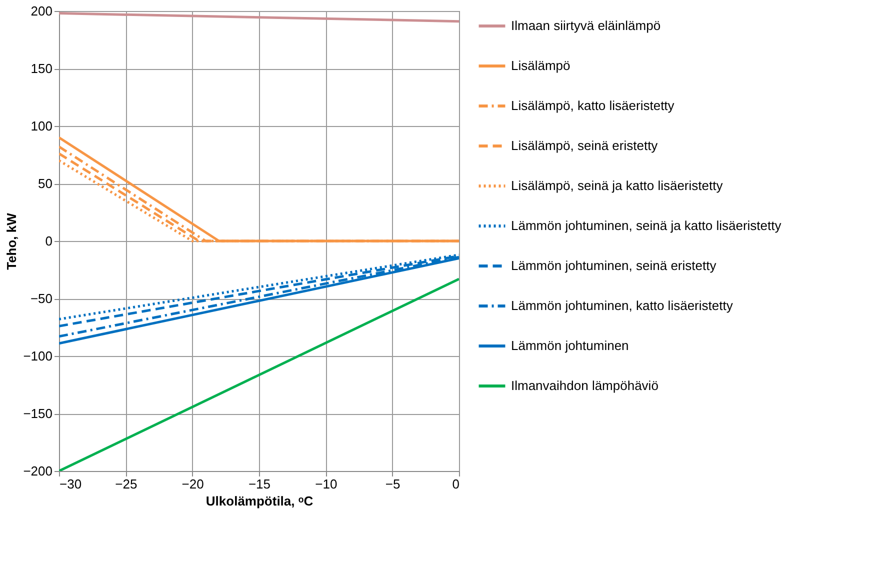  What do you see at coordinates (71, 484) in the screenshot?
I see `x-tick-label: −30` at bounding box center [71, 484].